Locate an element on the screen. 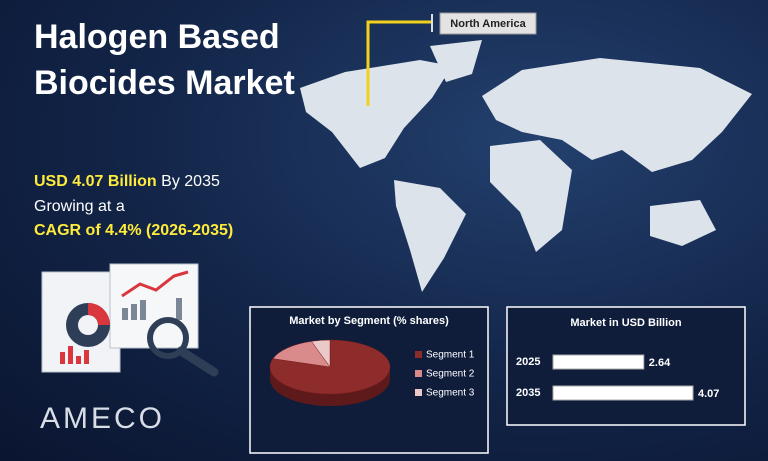 The image size is (768, 461). growth-rate: CAGR of 4.4% (2026-2035) is located at coordinates (134, 230).